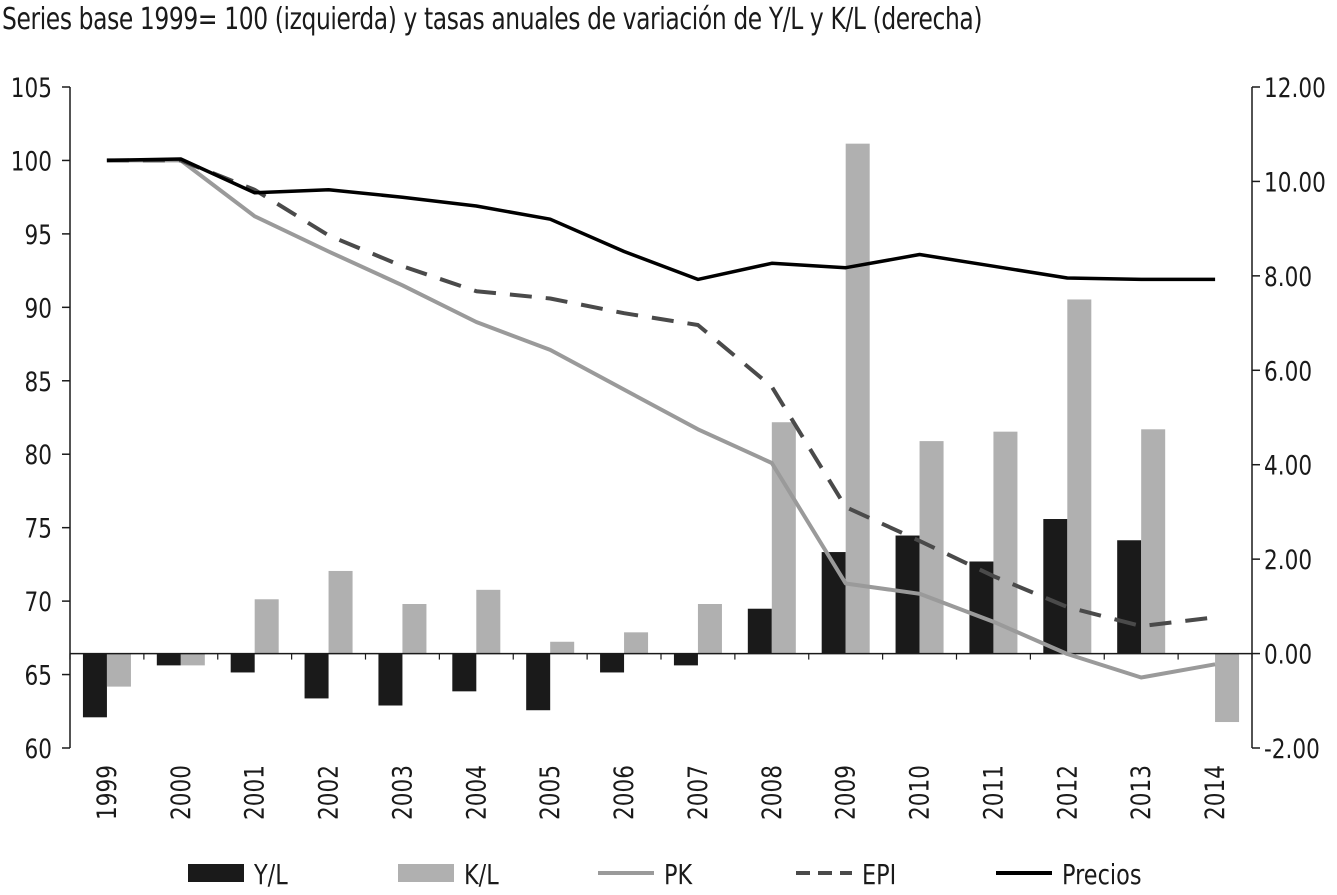  I want to click on x-tick-label: 2008, so click(771, 792).